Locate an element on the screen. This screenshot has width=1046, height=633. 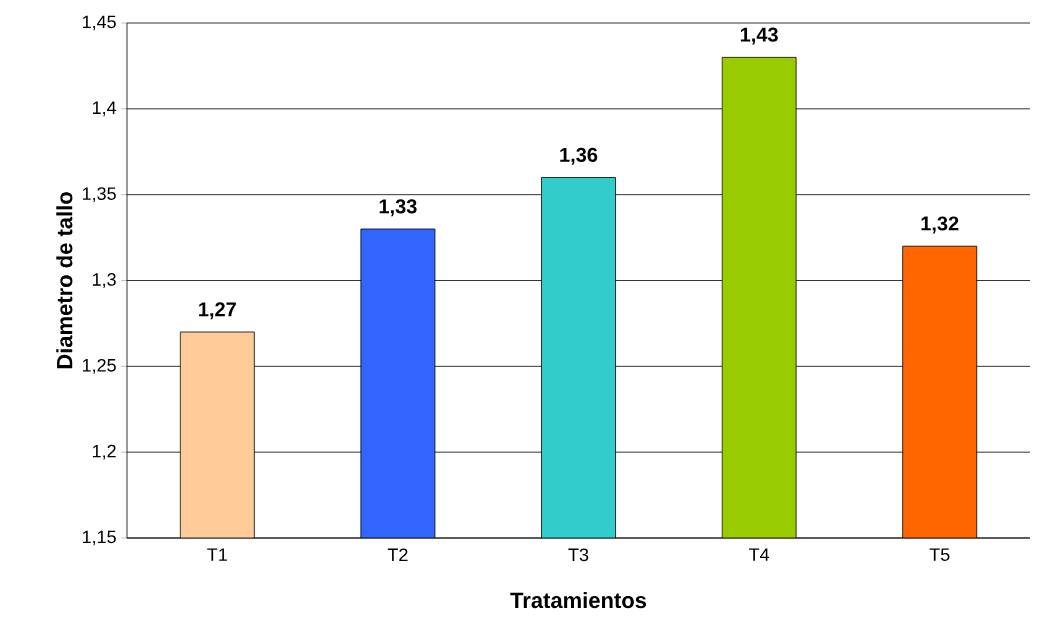
y-axis-title: Diametro de tallo is located at coordinates (64, 280).